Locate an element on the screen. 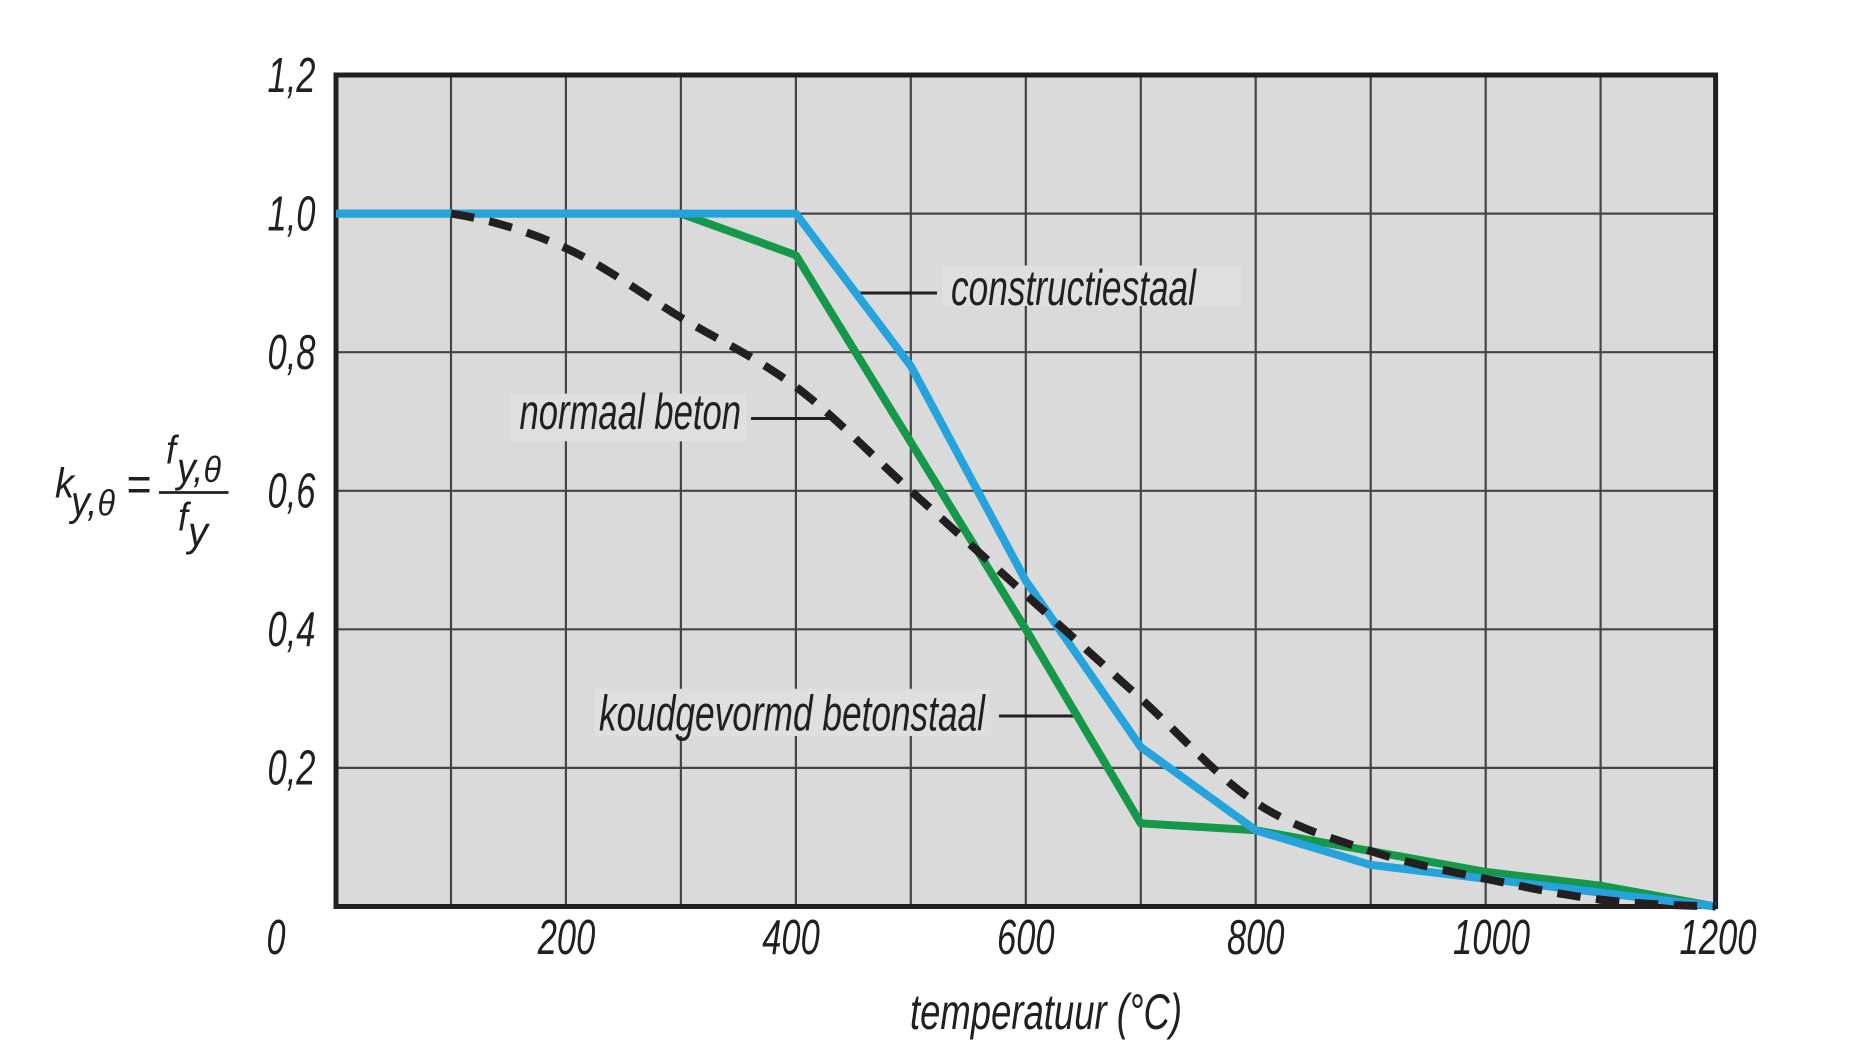 This screenshot has height=1056, width=1850. svg-text: constructiestaal is located at coordinates (1074, 288).